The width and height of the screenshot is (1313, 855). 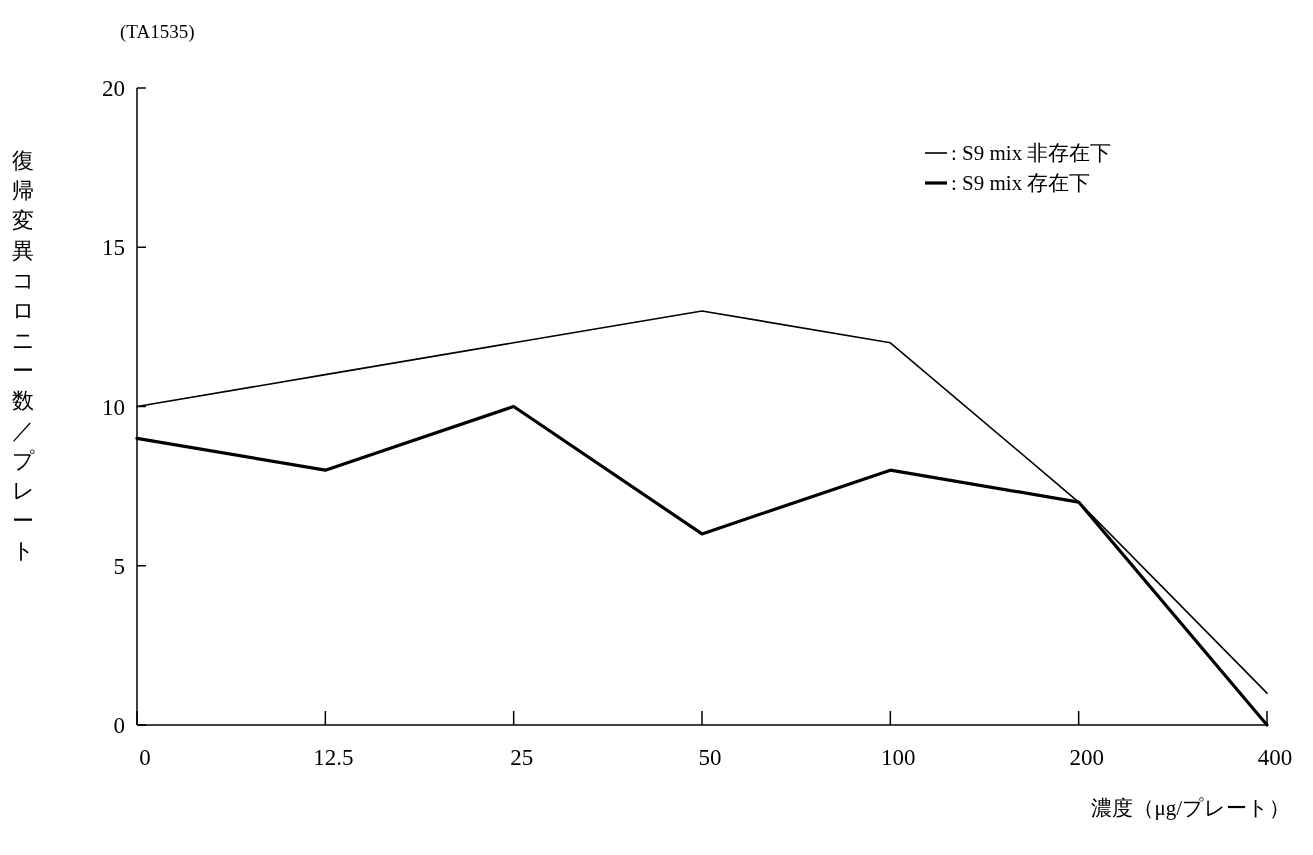 I want to click on legend-label: : S9 mix 存在下, so click(x=1021, y=183).